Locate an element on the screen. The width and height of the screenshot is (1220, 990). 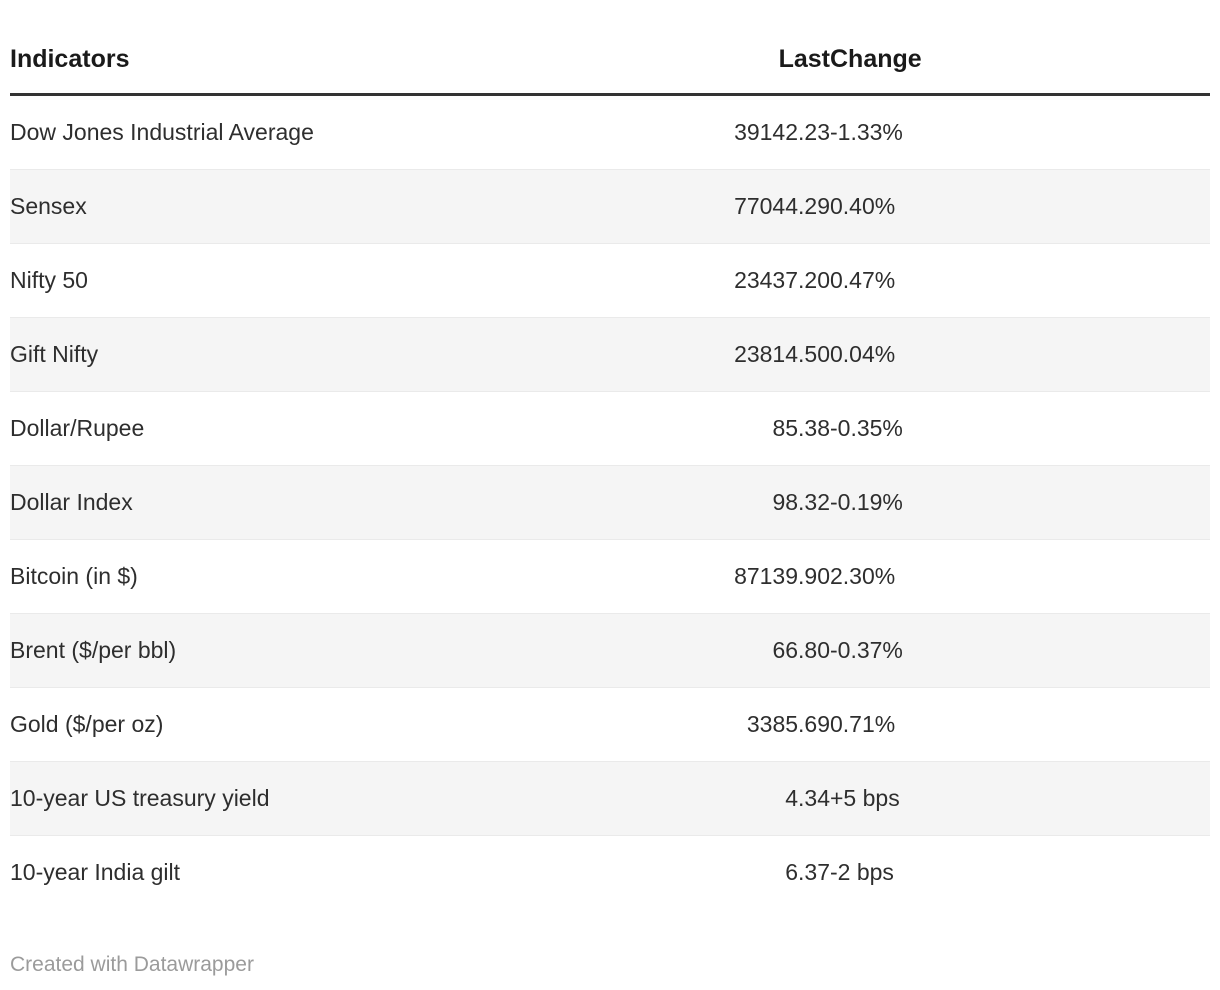
indicator-name-cell: 10-year US treasury yield is located at coordinates (360, 798).